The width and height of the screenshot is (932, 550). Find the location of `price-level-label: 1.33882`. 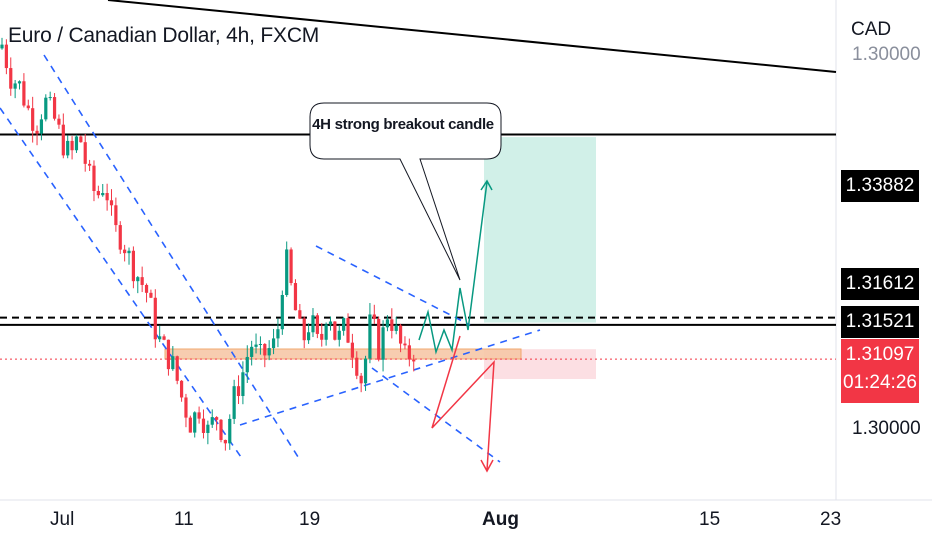

price-level-label: 1.33882 is located at coordinates (880, 186).